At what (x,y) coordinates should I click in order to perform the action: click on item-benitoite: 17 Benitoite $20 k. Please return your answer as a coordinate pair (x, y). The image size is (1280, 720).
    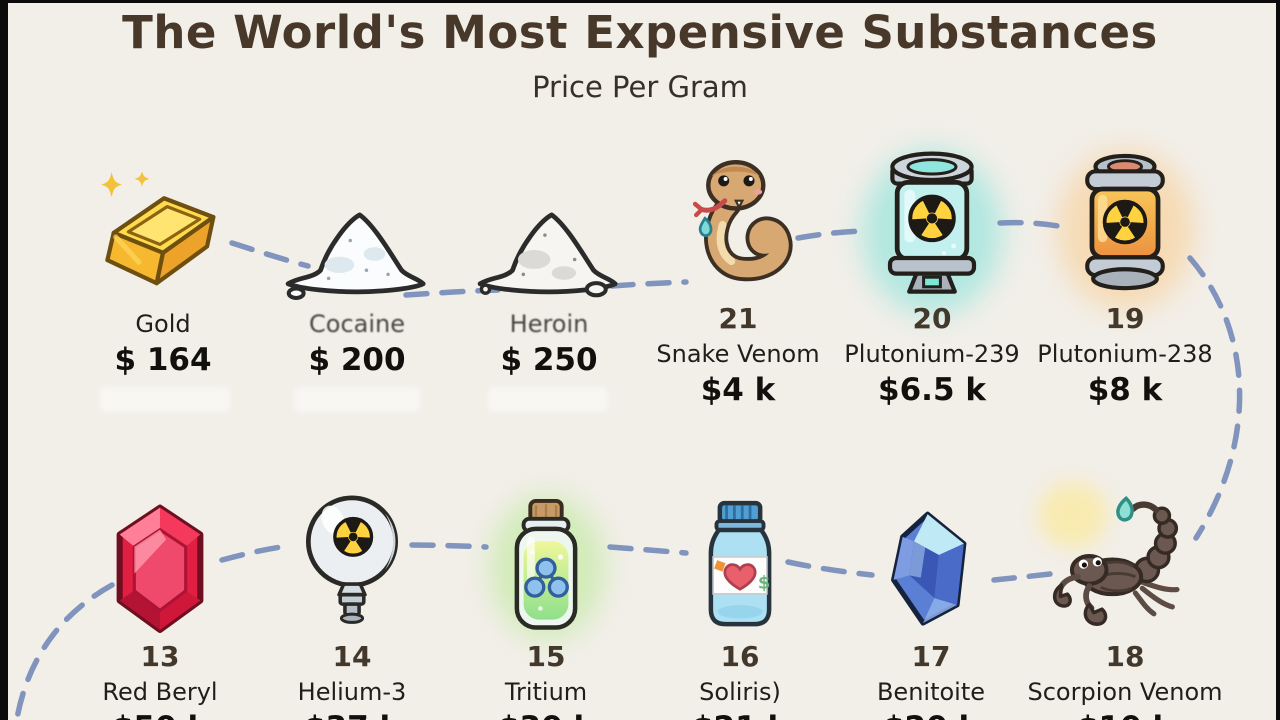
    Looking at the image, I should click on (931, 600).